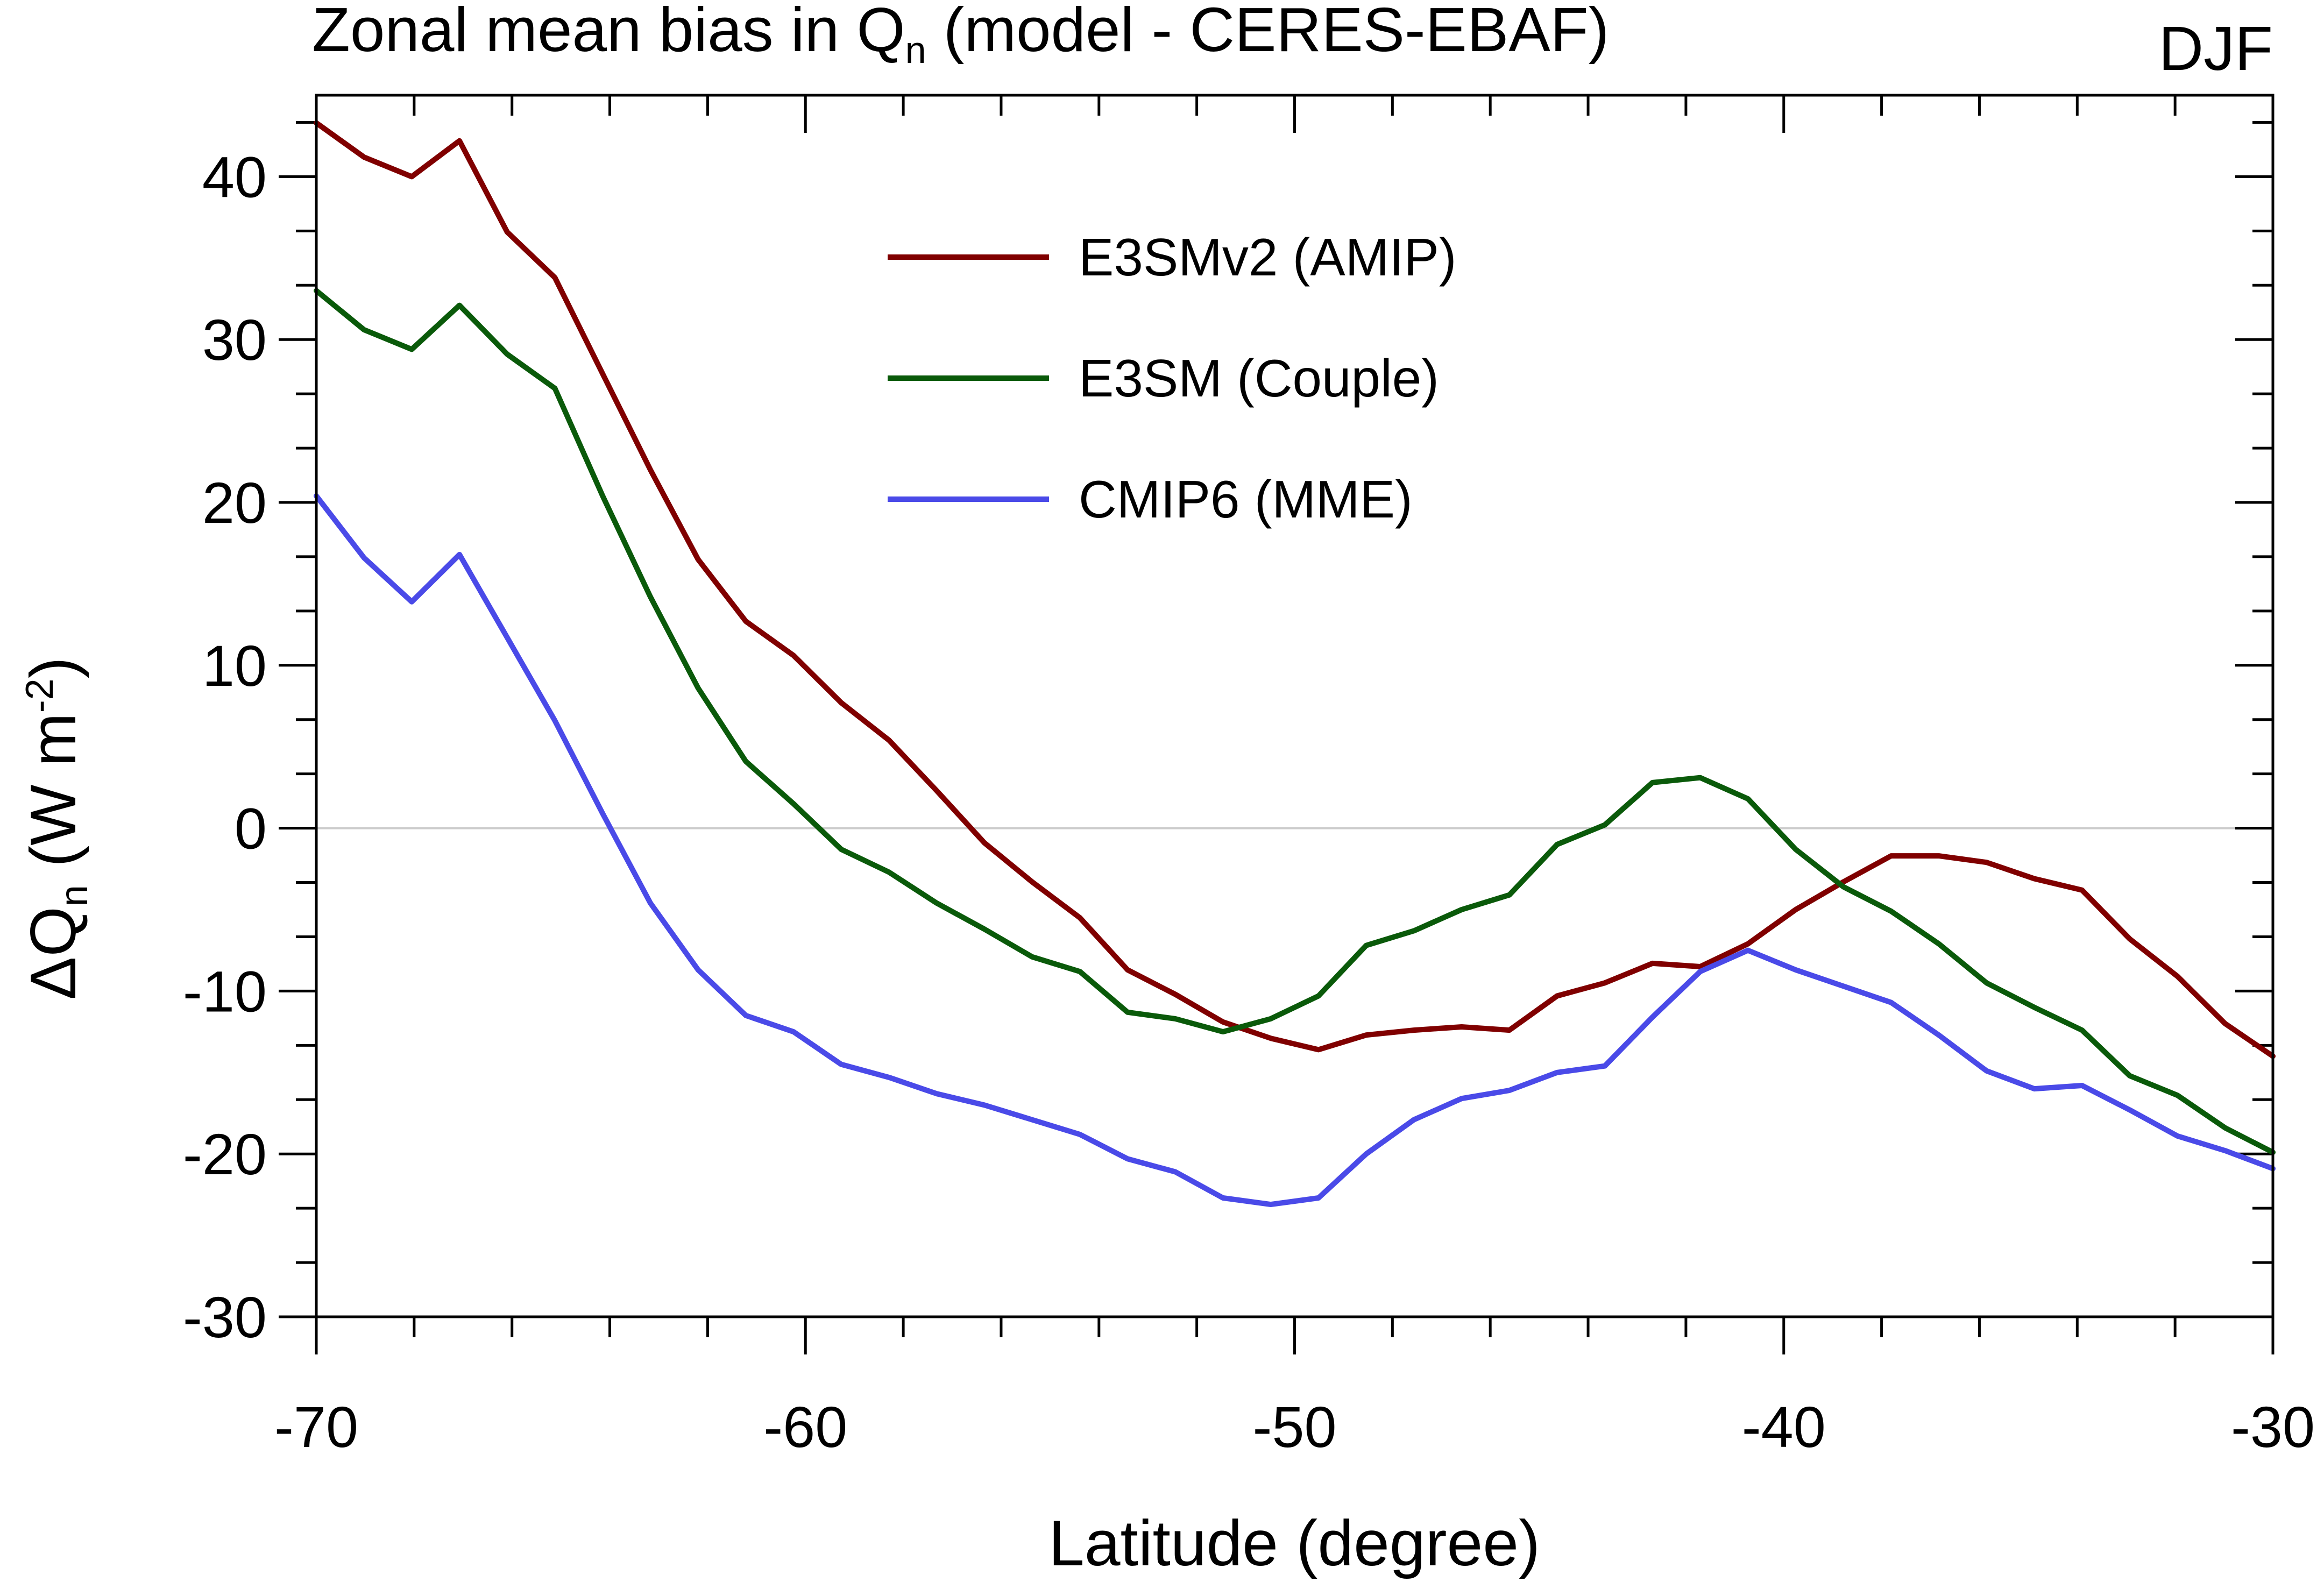 The width and height of the screenshot is (2324, 1582). Describe the element at coordinates (53, 667) in the screenshot. I see `y-axis-title-close: )` at that location.